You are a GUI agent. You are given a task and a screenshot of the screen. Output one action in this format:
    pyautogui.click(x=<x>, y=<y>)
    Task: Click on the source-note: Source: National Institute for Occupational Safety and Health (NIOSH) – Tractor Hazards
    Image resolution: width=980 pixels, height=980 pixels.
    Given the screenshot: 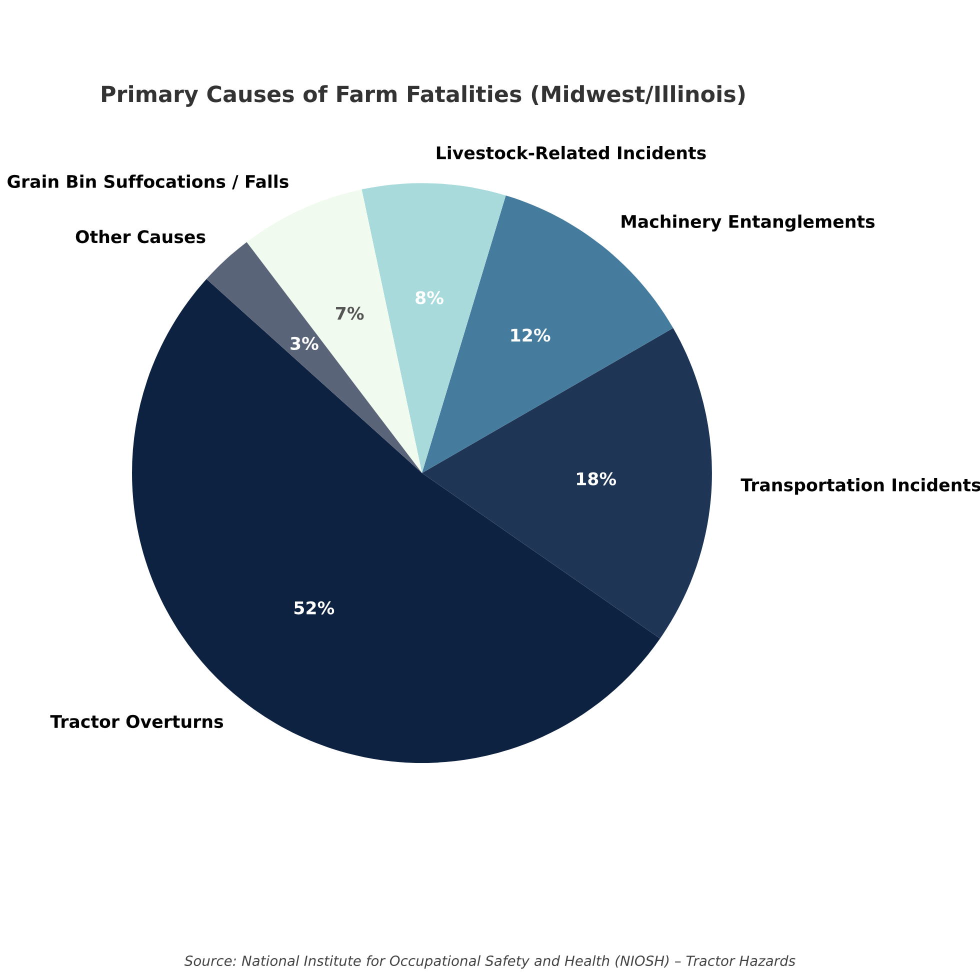 What is the action you would take?
    pyautogui.click(x=490, y=962)
    